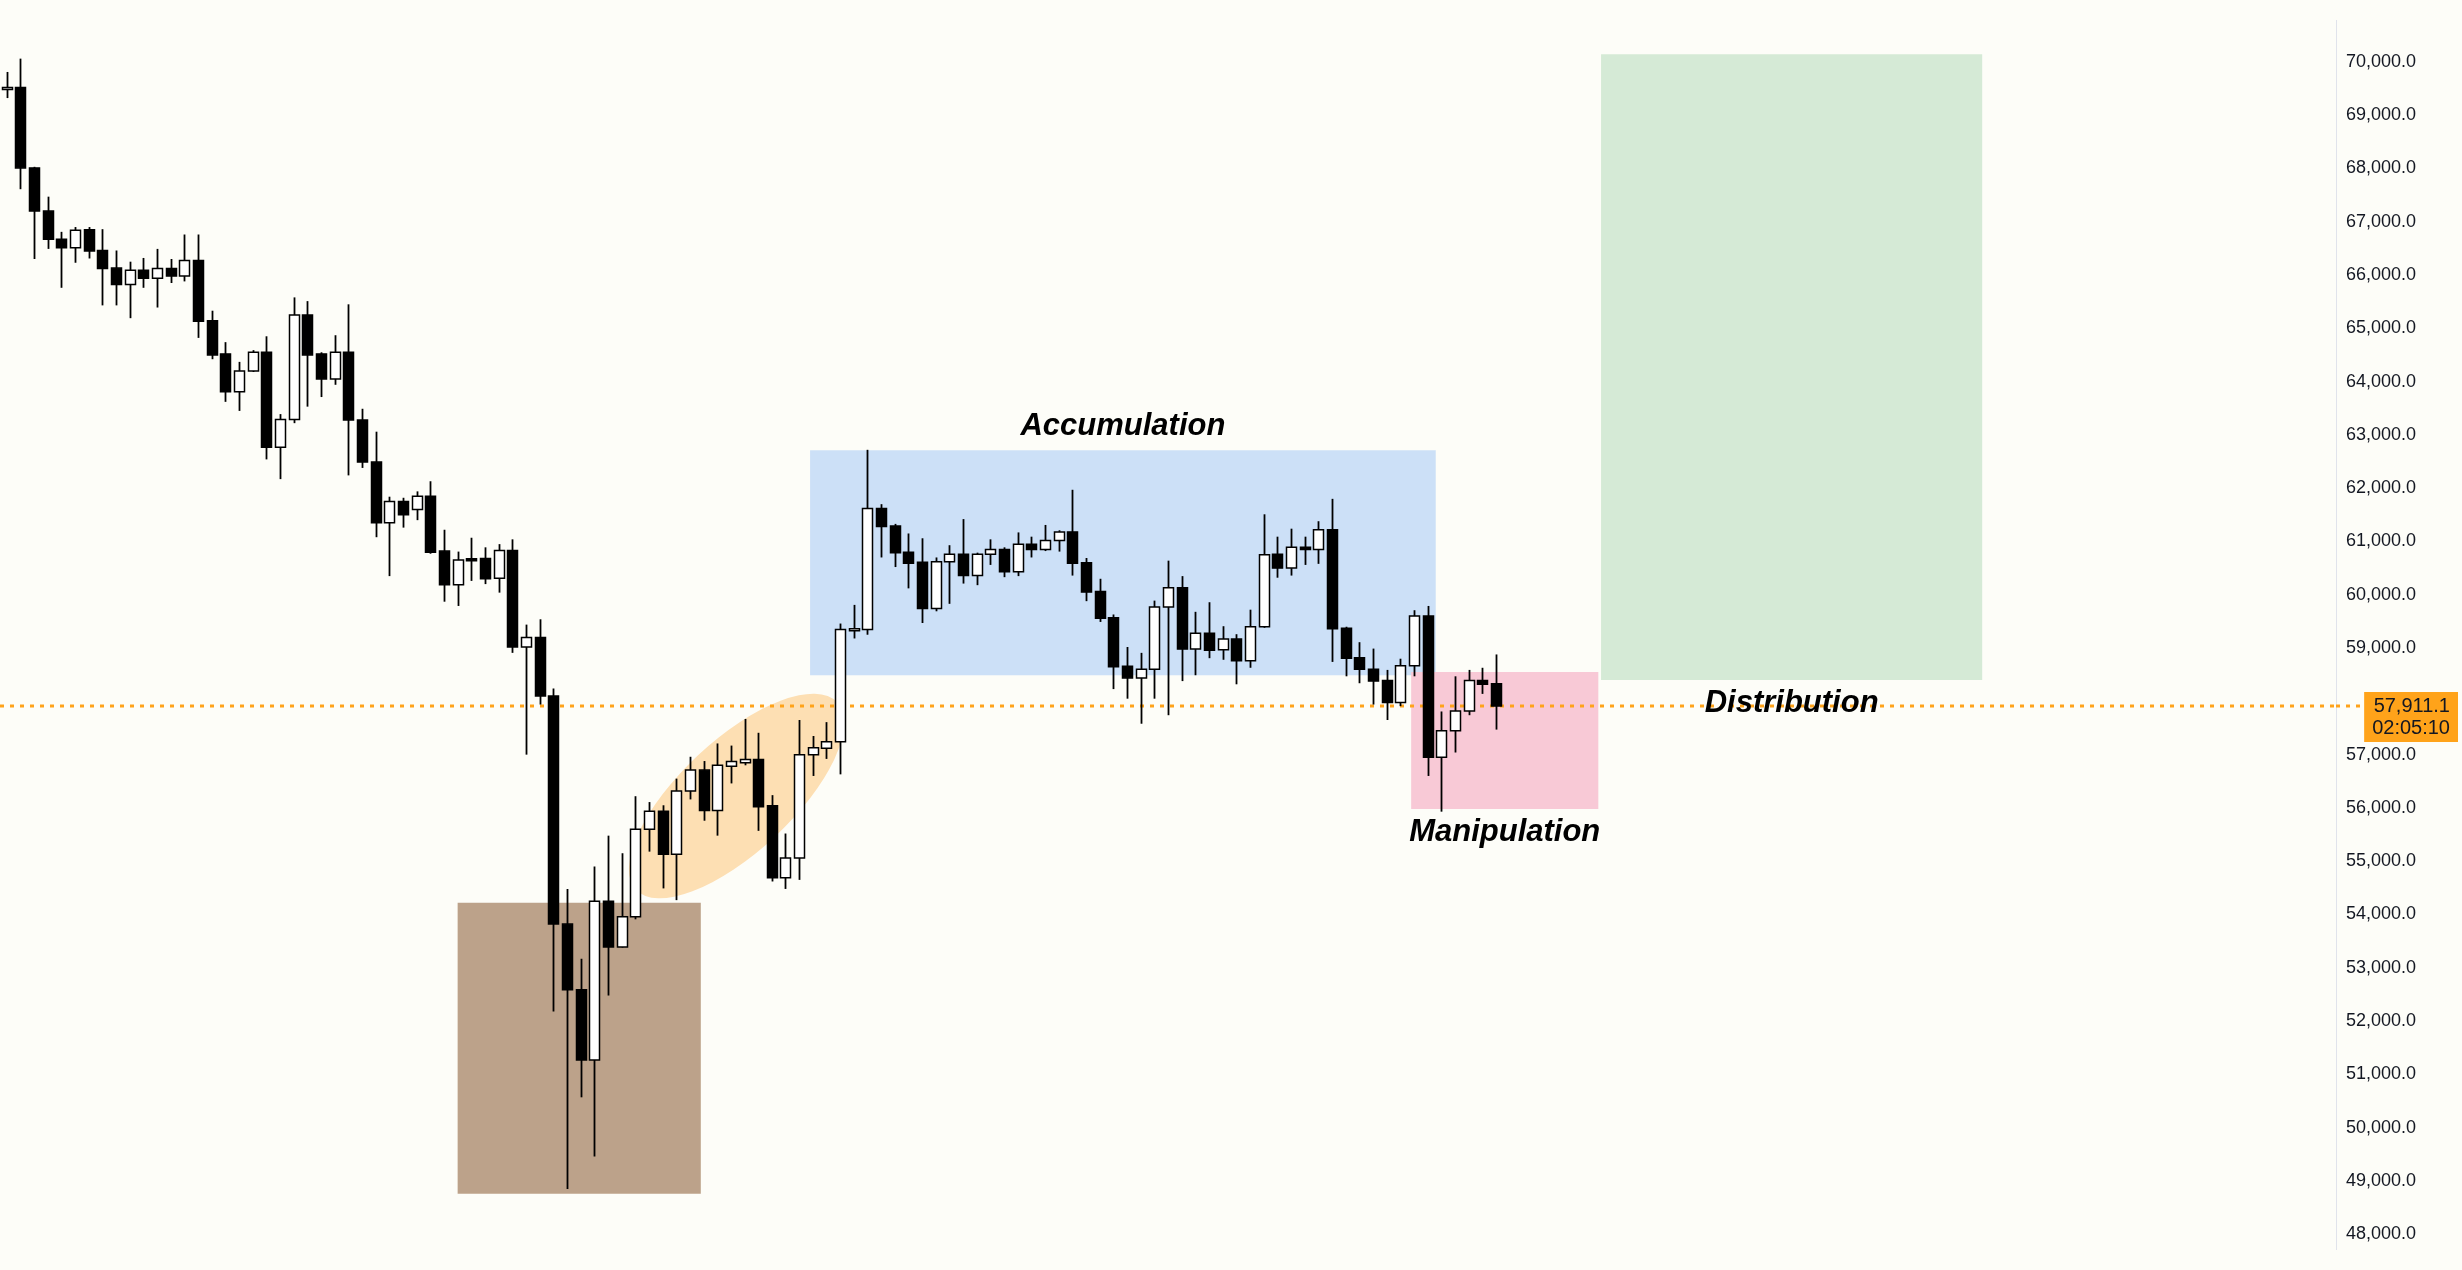  What do you see at coordinates (2381, 433) in the screenshot?
I see `y-tick-label: 63,000.0` at bounding box center [2381, 433].